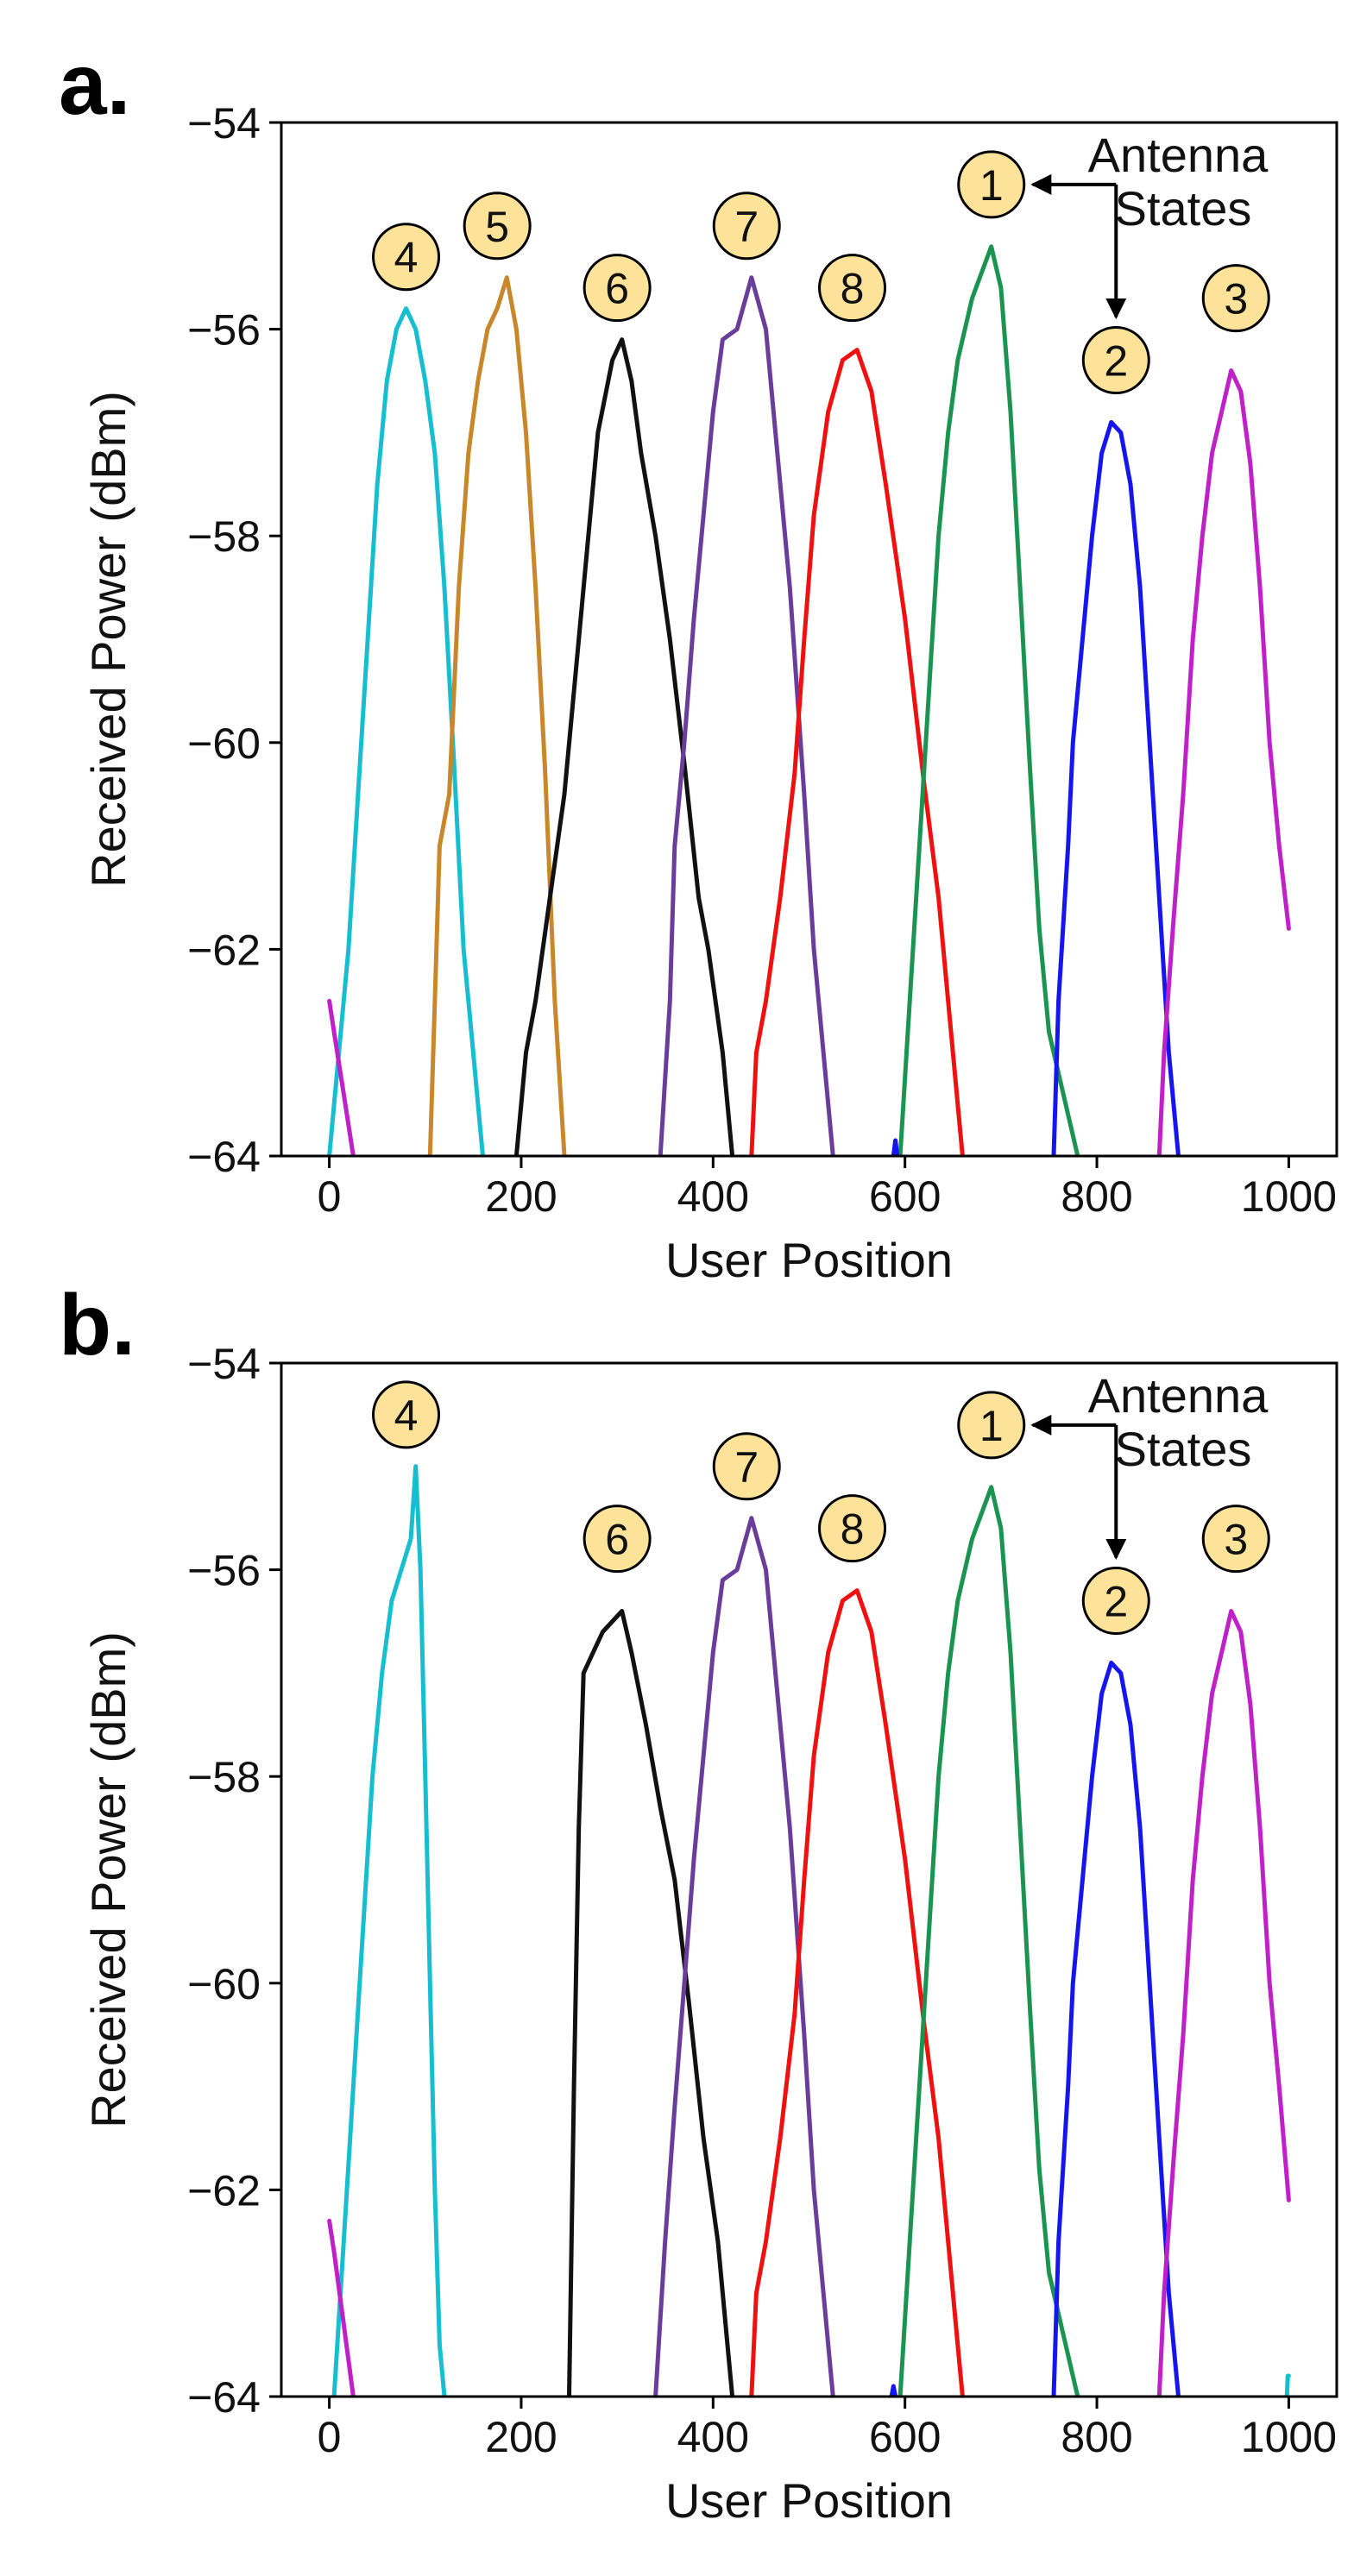 The width and height of the screenshot is (1354, 2576). I want to click on panel-label: a., so click(94, 84).